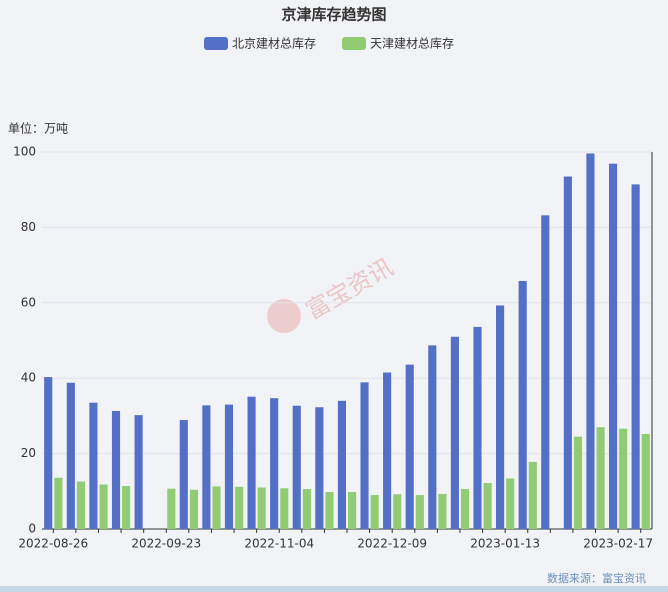 The height and width of the screenshot is (592, 668). Describe the element at coordinates (166, 544) in the screenshot. I see `x-tick-label: 2022-09-23` at that location.